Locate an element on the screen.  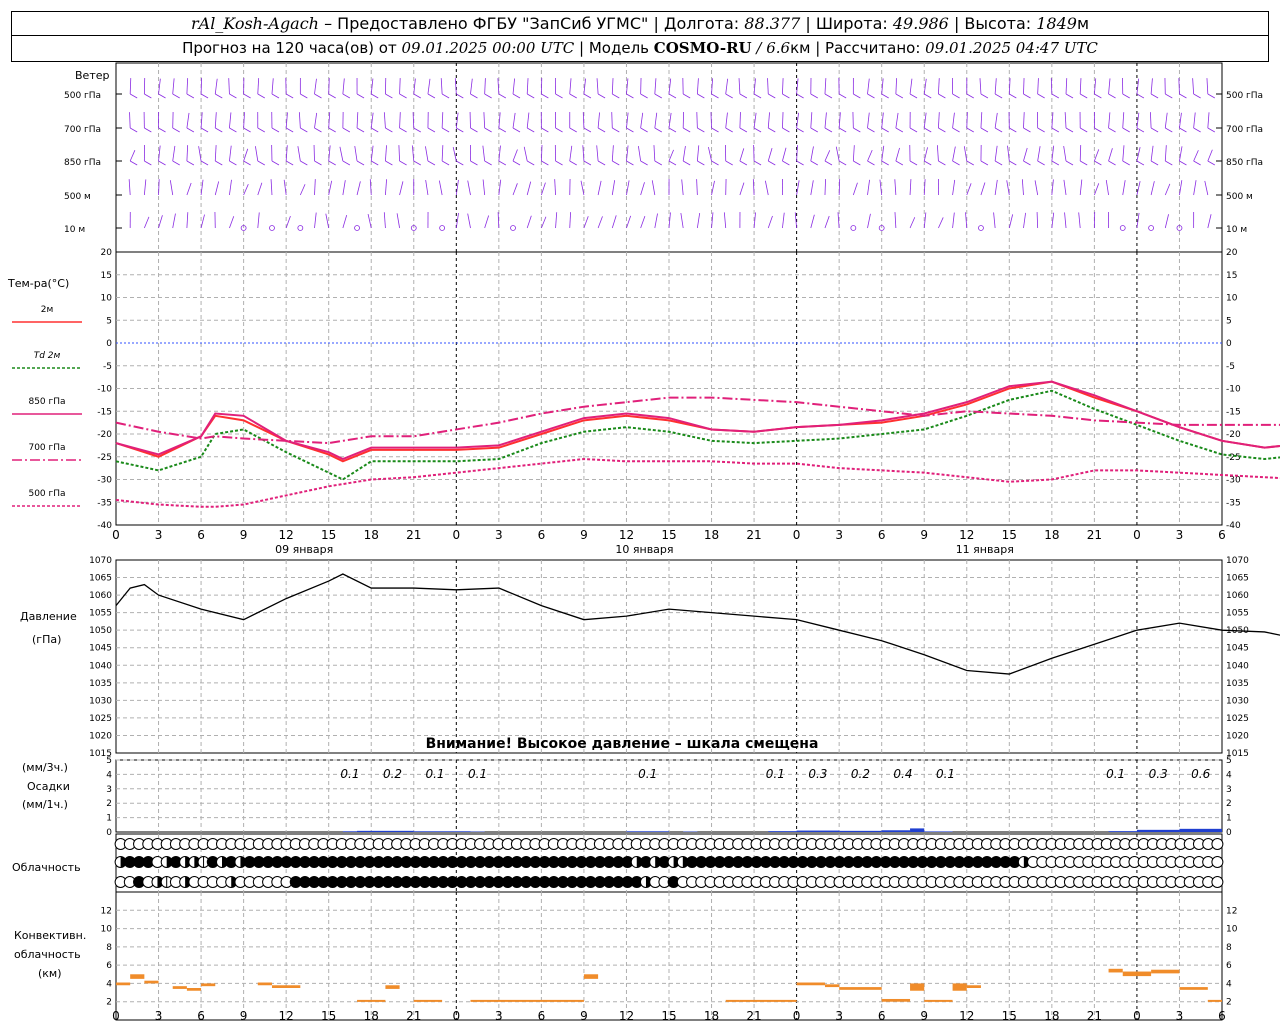
precip-unit-3h: (мм/3ч.) is located at coordinates (45, 767).